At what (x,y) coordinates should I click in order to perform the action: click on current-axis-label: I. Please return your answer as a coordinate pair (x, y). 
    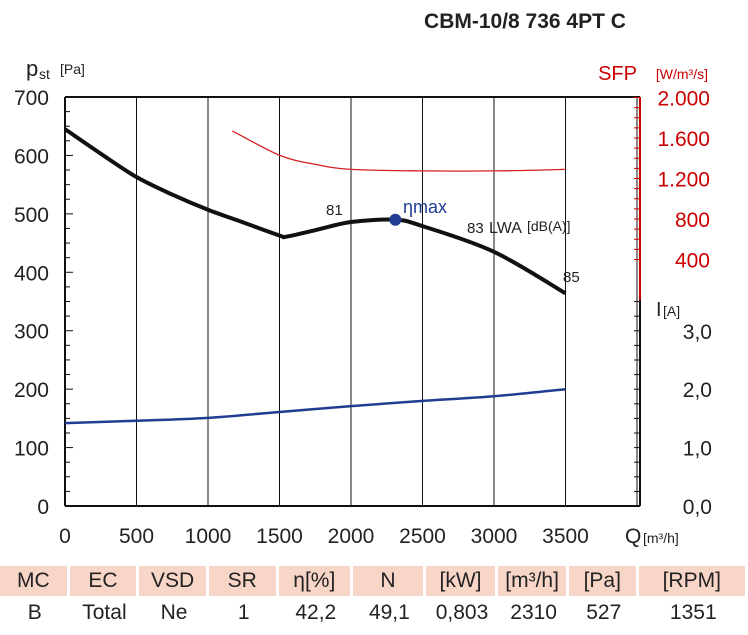
    Looking at the image, I should click on (659, 310).